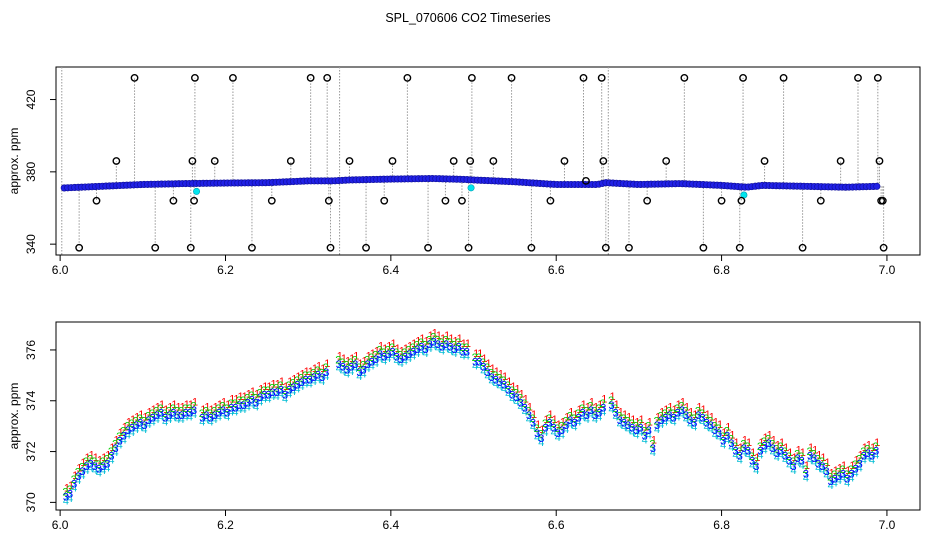 This screenshot has width=936, height=540. What do you see at coordinates (31, 451) in the screenshot?
I see `bottom-y-tick-label: 372` at bounding box center [31, 451].